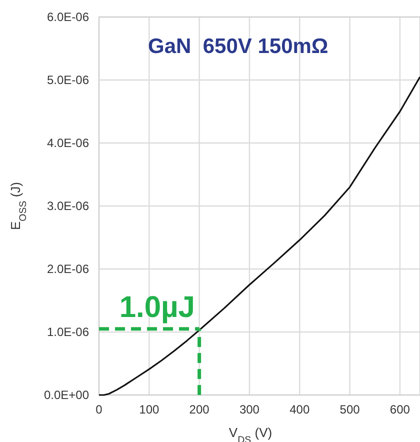 The width and height of the screenshot is (420, 442). I want to click on x-tick-label: 0, so click(99, 409).